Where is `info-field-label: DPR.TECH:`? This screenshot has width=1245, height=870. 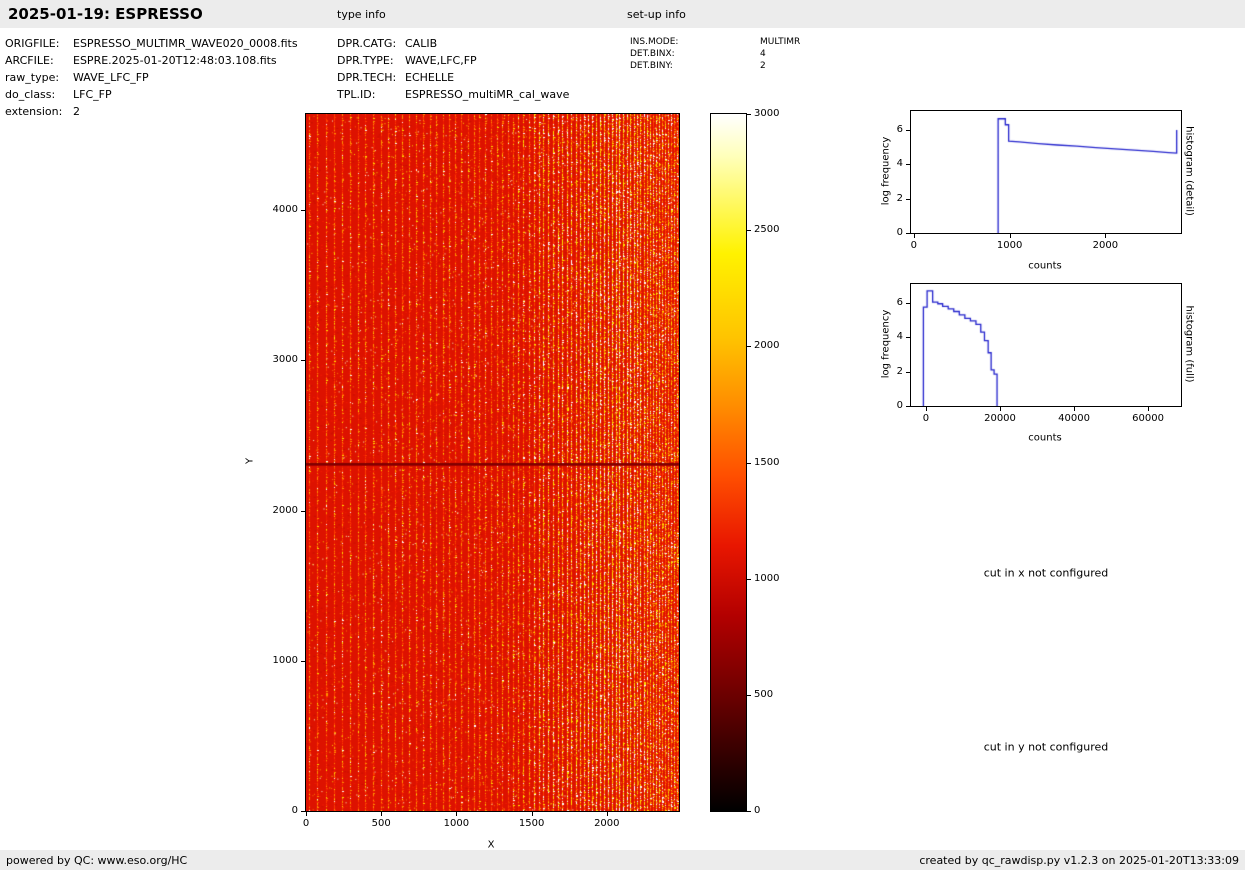 info-field-label: DPR.TECH: is located at coordinates (367, 77).